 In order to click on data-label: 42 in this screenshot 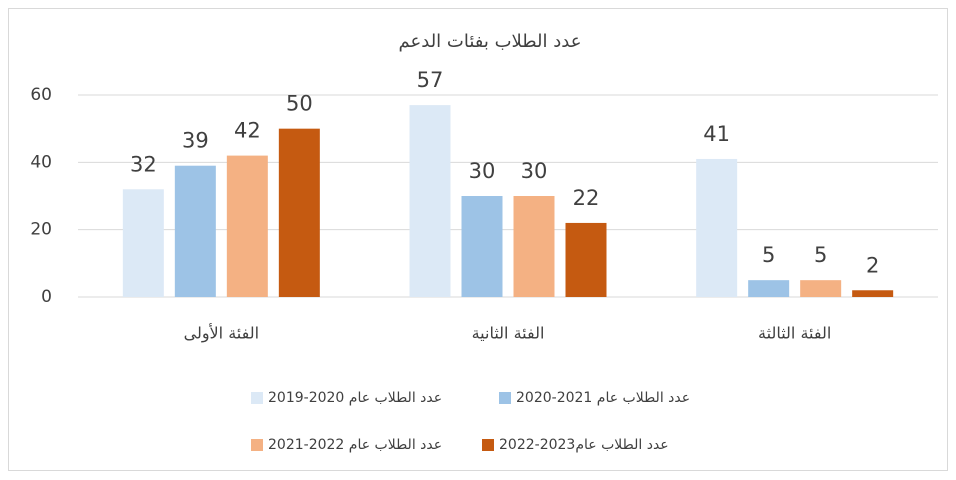, I will do `click(247, 131)`.